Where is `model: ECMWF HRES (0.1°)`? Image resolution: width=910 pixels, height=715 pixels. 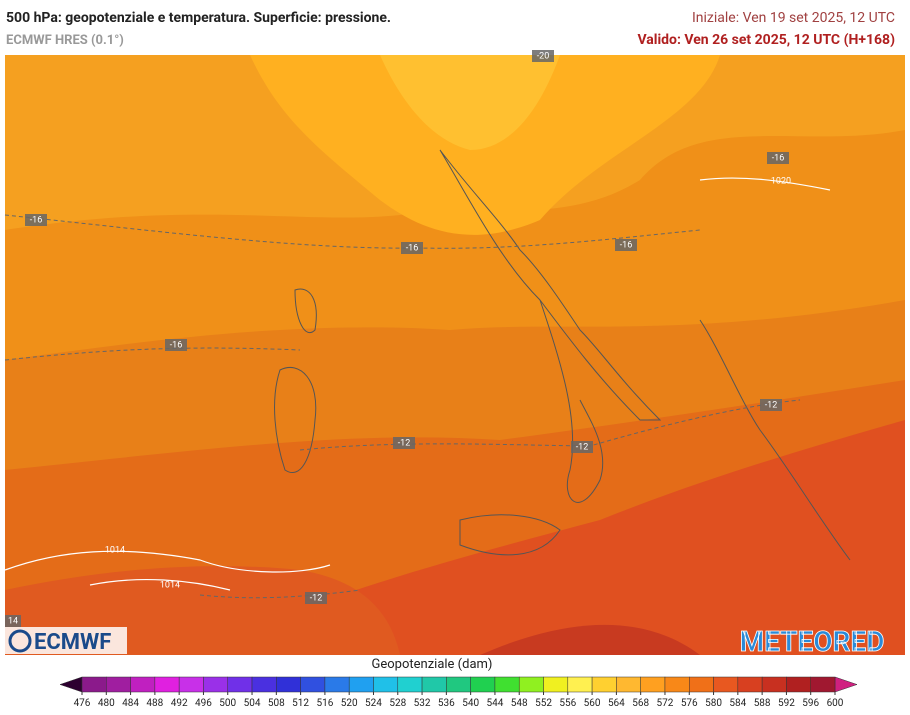 model: ECMWF HRES (0.1°) is located at coordinates (65, 40).